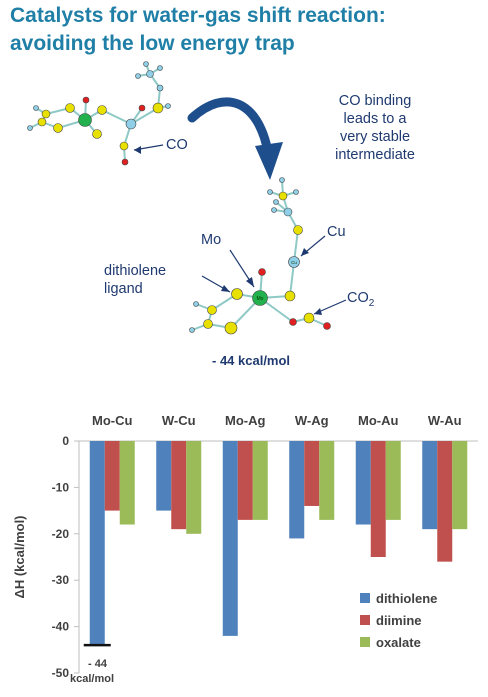 Image resolution: width=488 pixels, height=697 pixels. I want to click on cu-atom-symbol: Cu, so click(294, 262).